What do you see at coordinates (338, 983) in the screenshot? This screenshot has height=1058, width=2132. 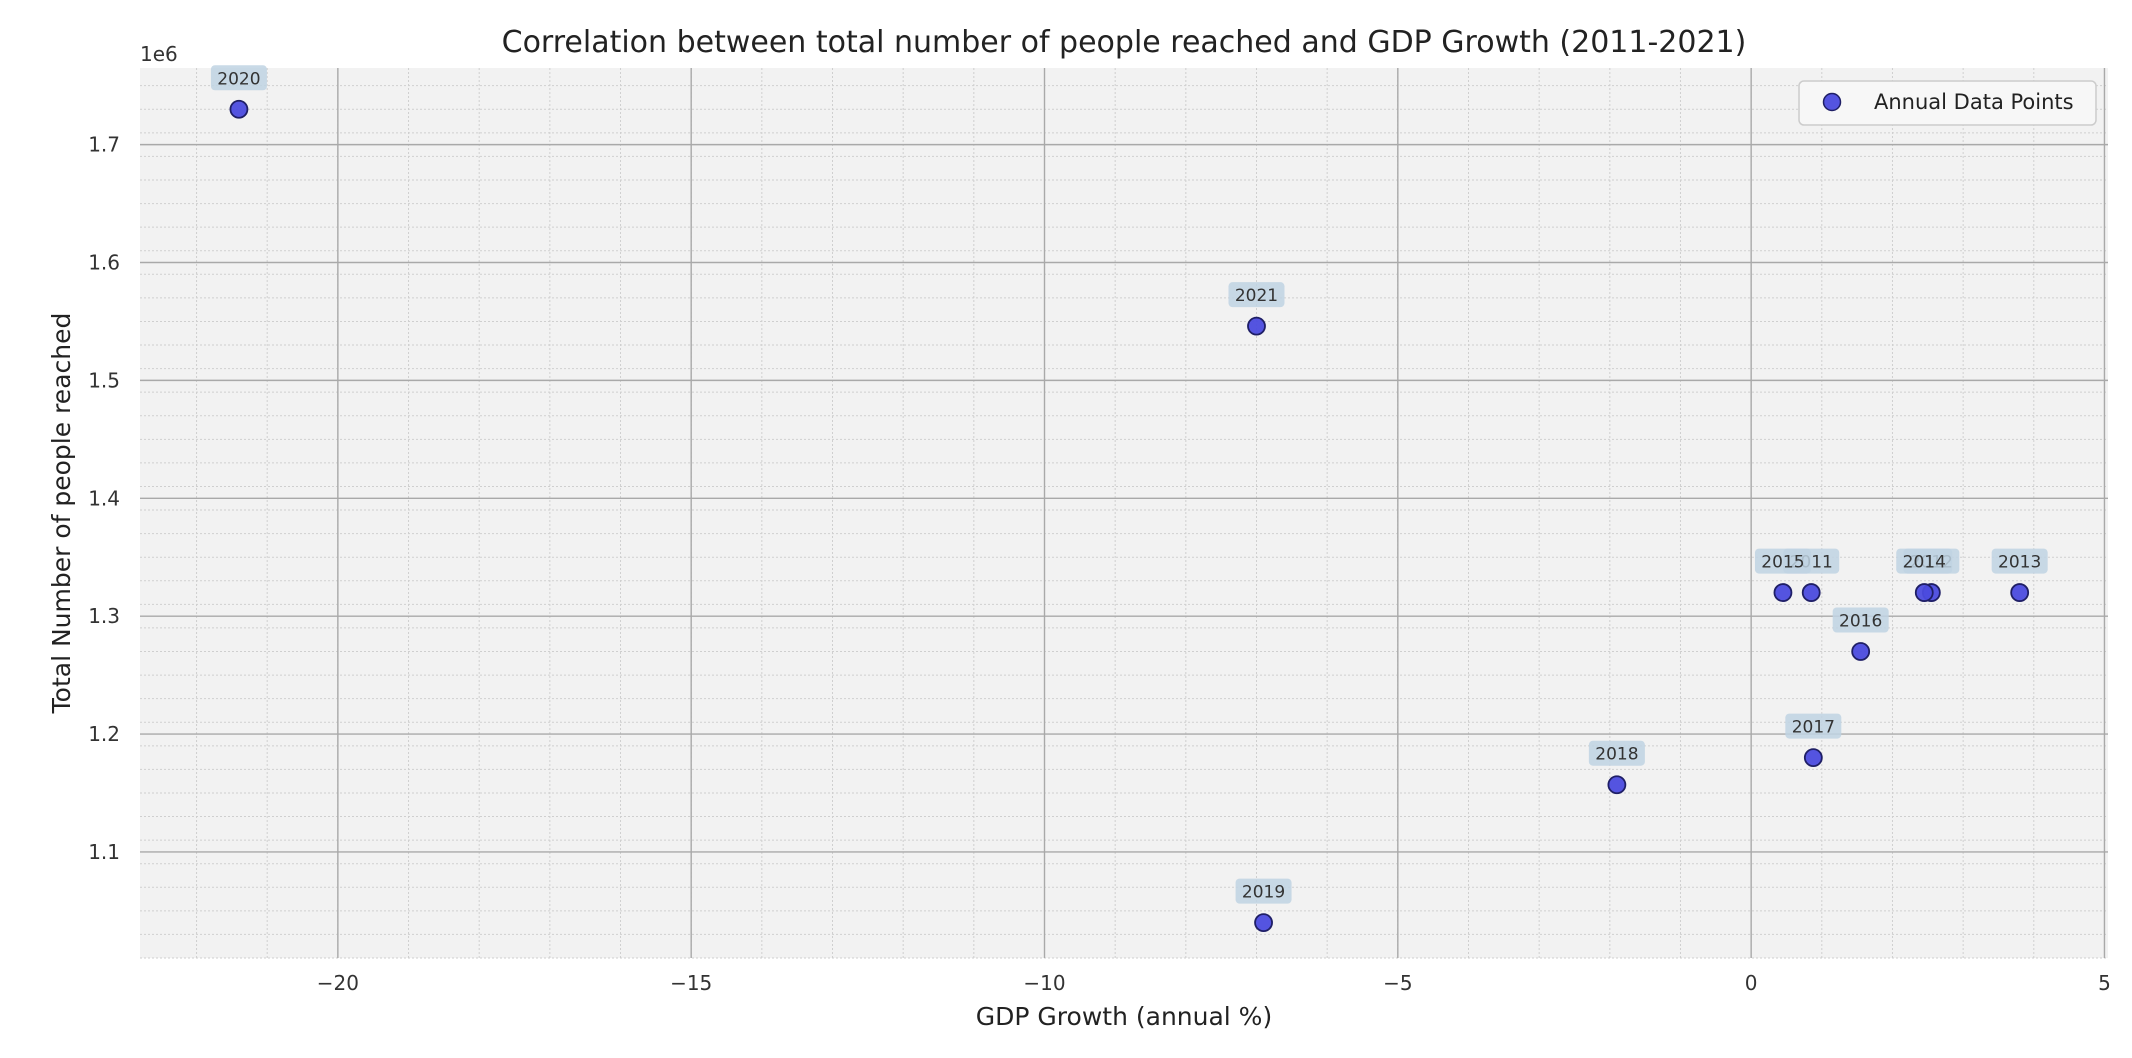 I see `x-tick-label: −20` at bounding box center [338, 983].